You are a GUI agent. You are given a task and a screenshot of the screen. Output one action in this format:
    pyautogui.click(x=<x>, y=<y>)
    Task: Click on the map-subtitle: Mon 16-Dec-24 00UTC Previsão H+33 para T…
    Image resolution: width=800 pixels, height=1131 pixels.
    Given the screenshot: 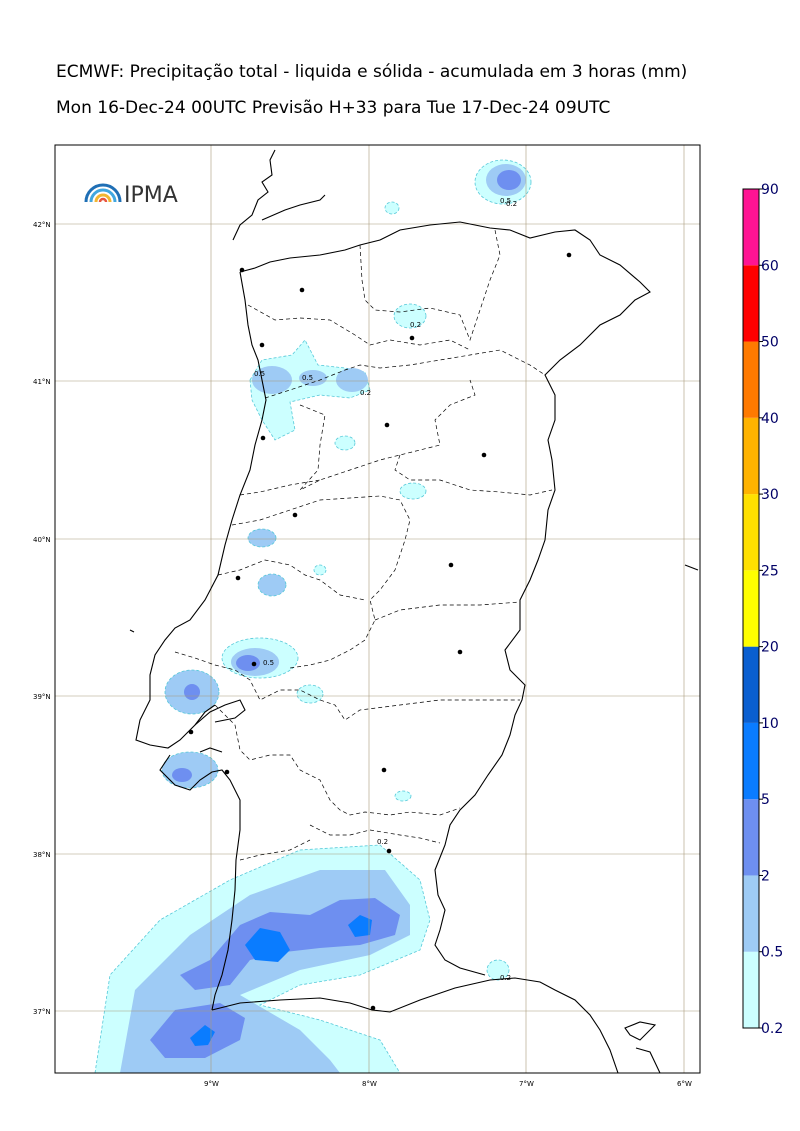 What is the action you would take?
    pyautogui.click(x=333, y=108)
    